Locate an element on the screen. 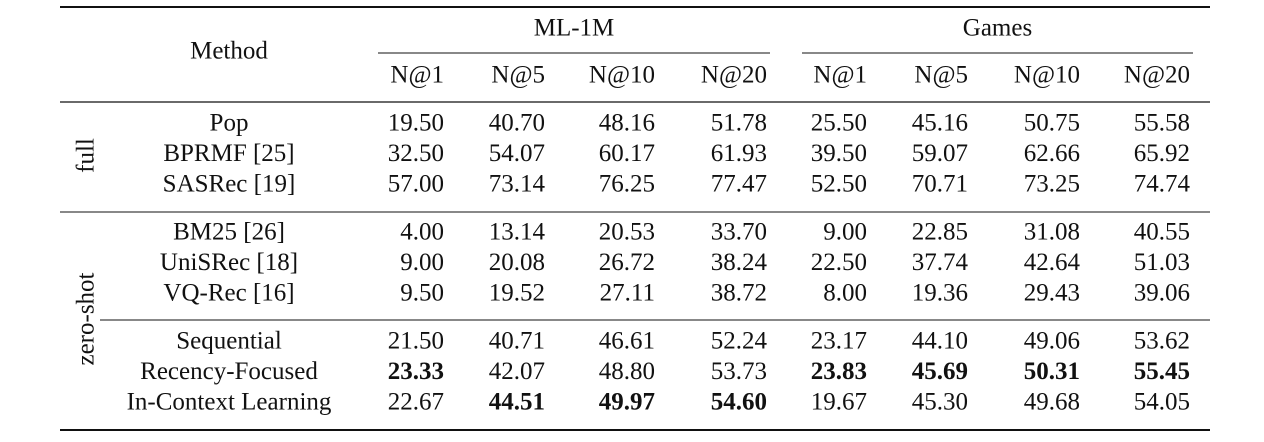  cell: 22.50 is located at coordinates (839, 262).